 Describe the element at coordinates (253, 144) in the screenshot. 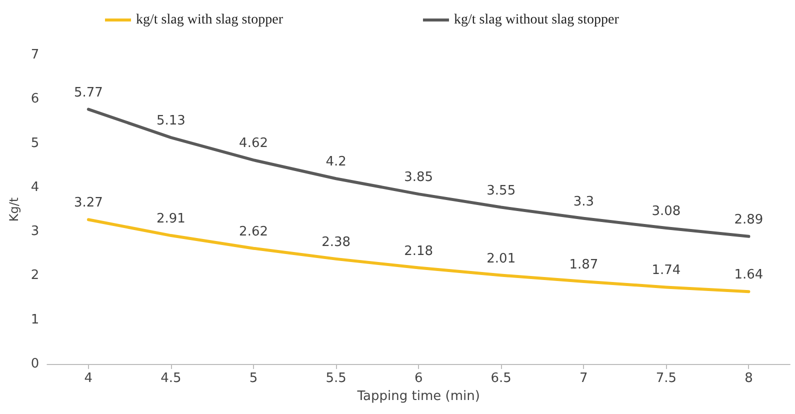

I see `data-label: 4.62` at that location.